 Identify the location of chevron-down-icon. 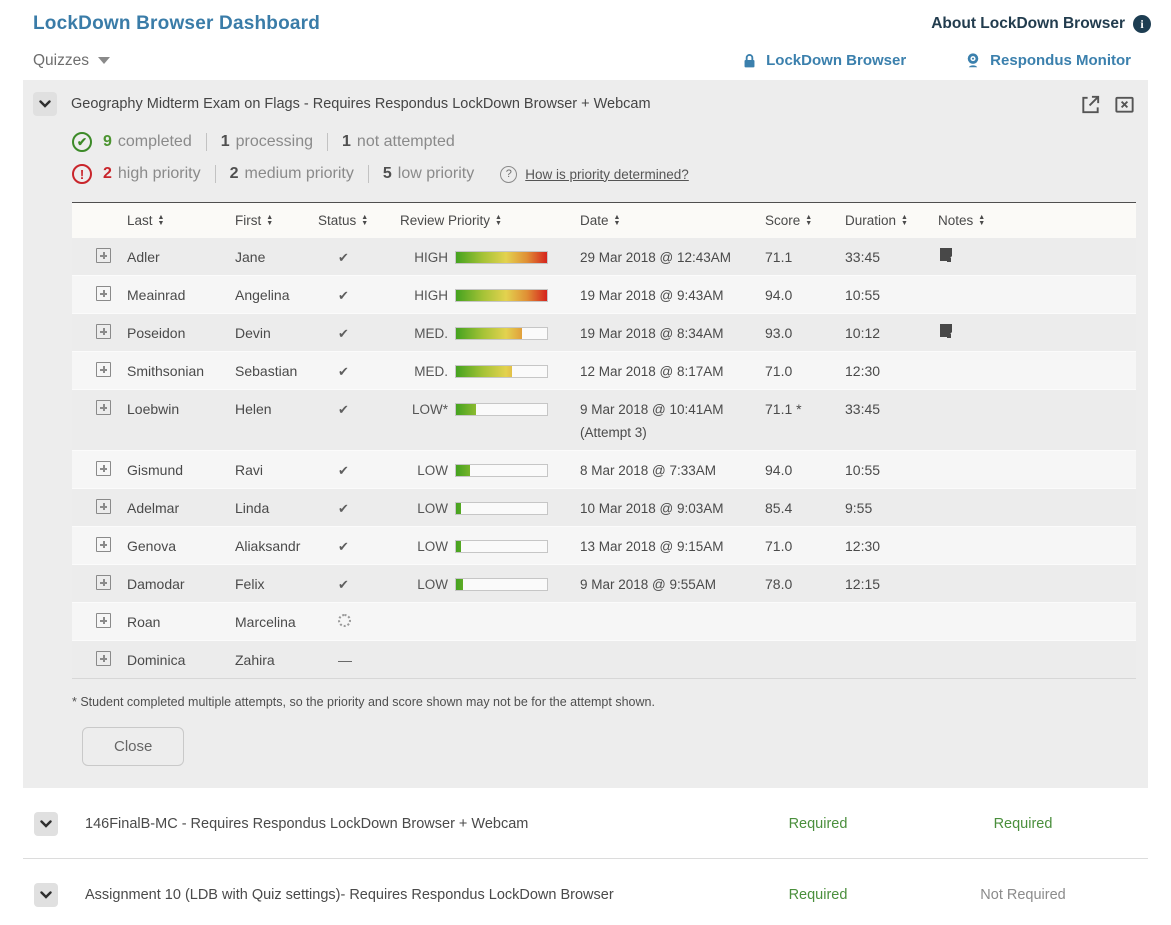
(46, 895).